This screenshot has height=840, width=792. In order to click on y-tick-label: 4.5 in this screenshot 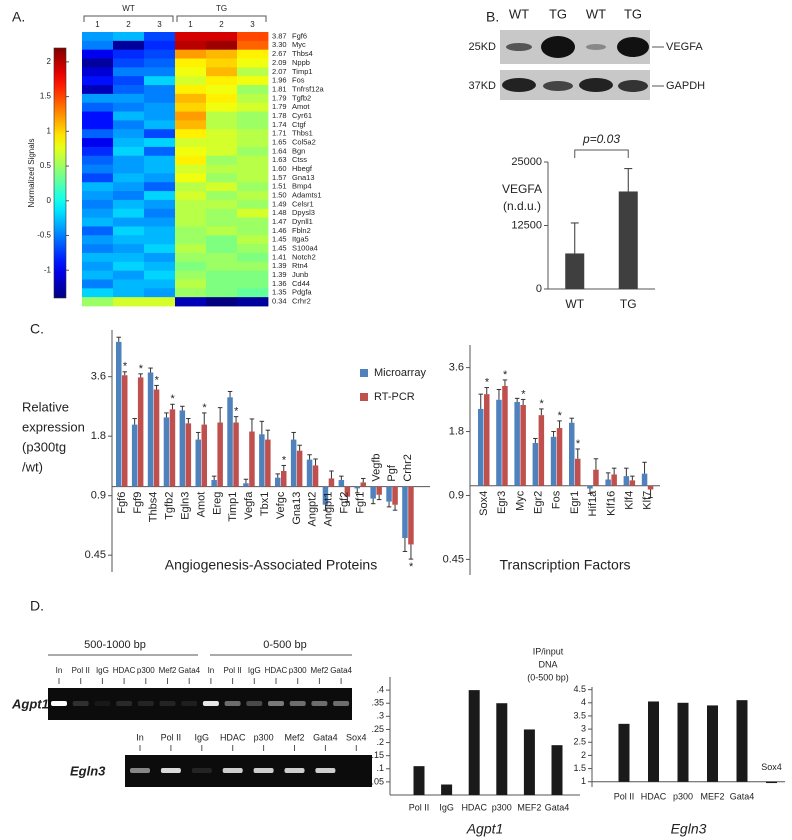, I will do `click(579, 689)`.